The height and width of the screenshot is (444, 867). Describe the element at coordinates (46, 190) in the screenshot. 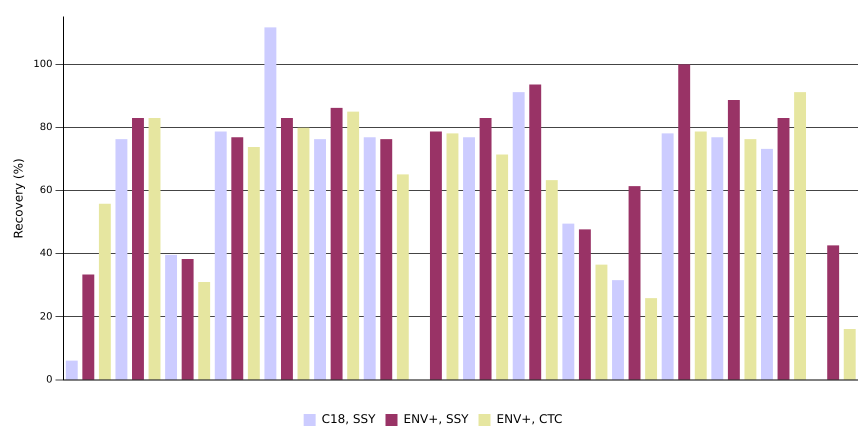

I see `y-tick-label: 60` at that location.